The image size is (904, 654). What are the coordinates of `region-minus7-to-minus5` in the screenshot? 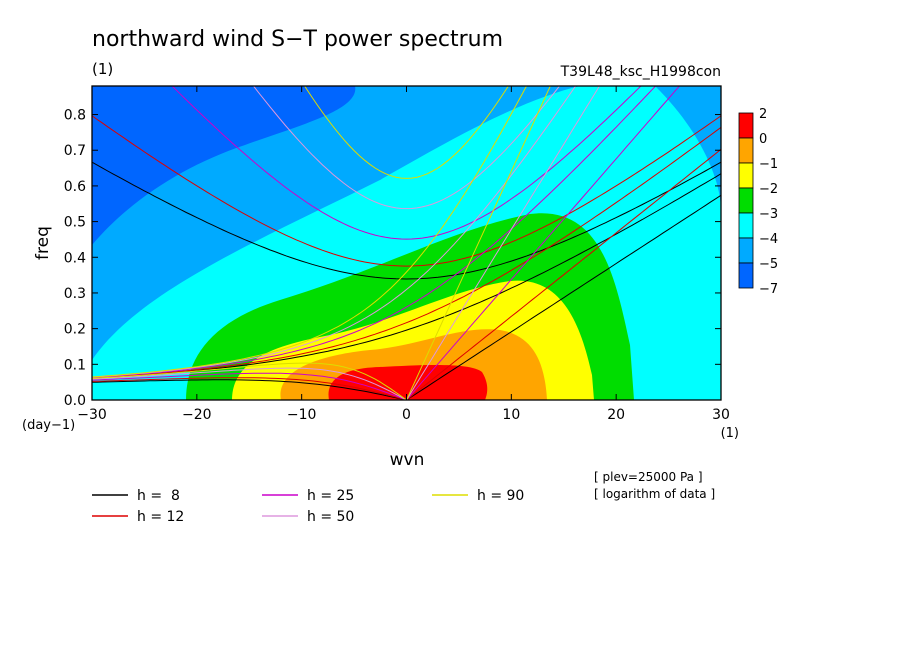 It's located at (224, 165).